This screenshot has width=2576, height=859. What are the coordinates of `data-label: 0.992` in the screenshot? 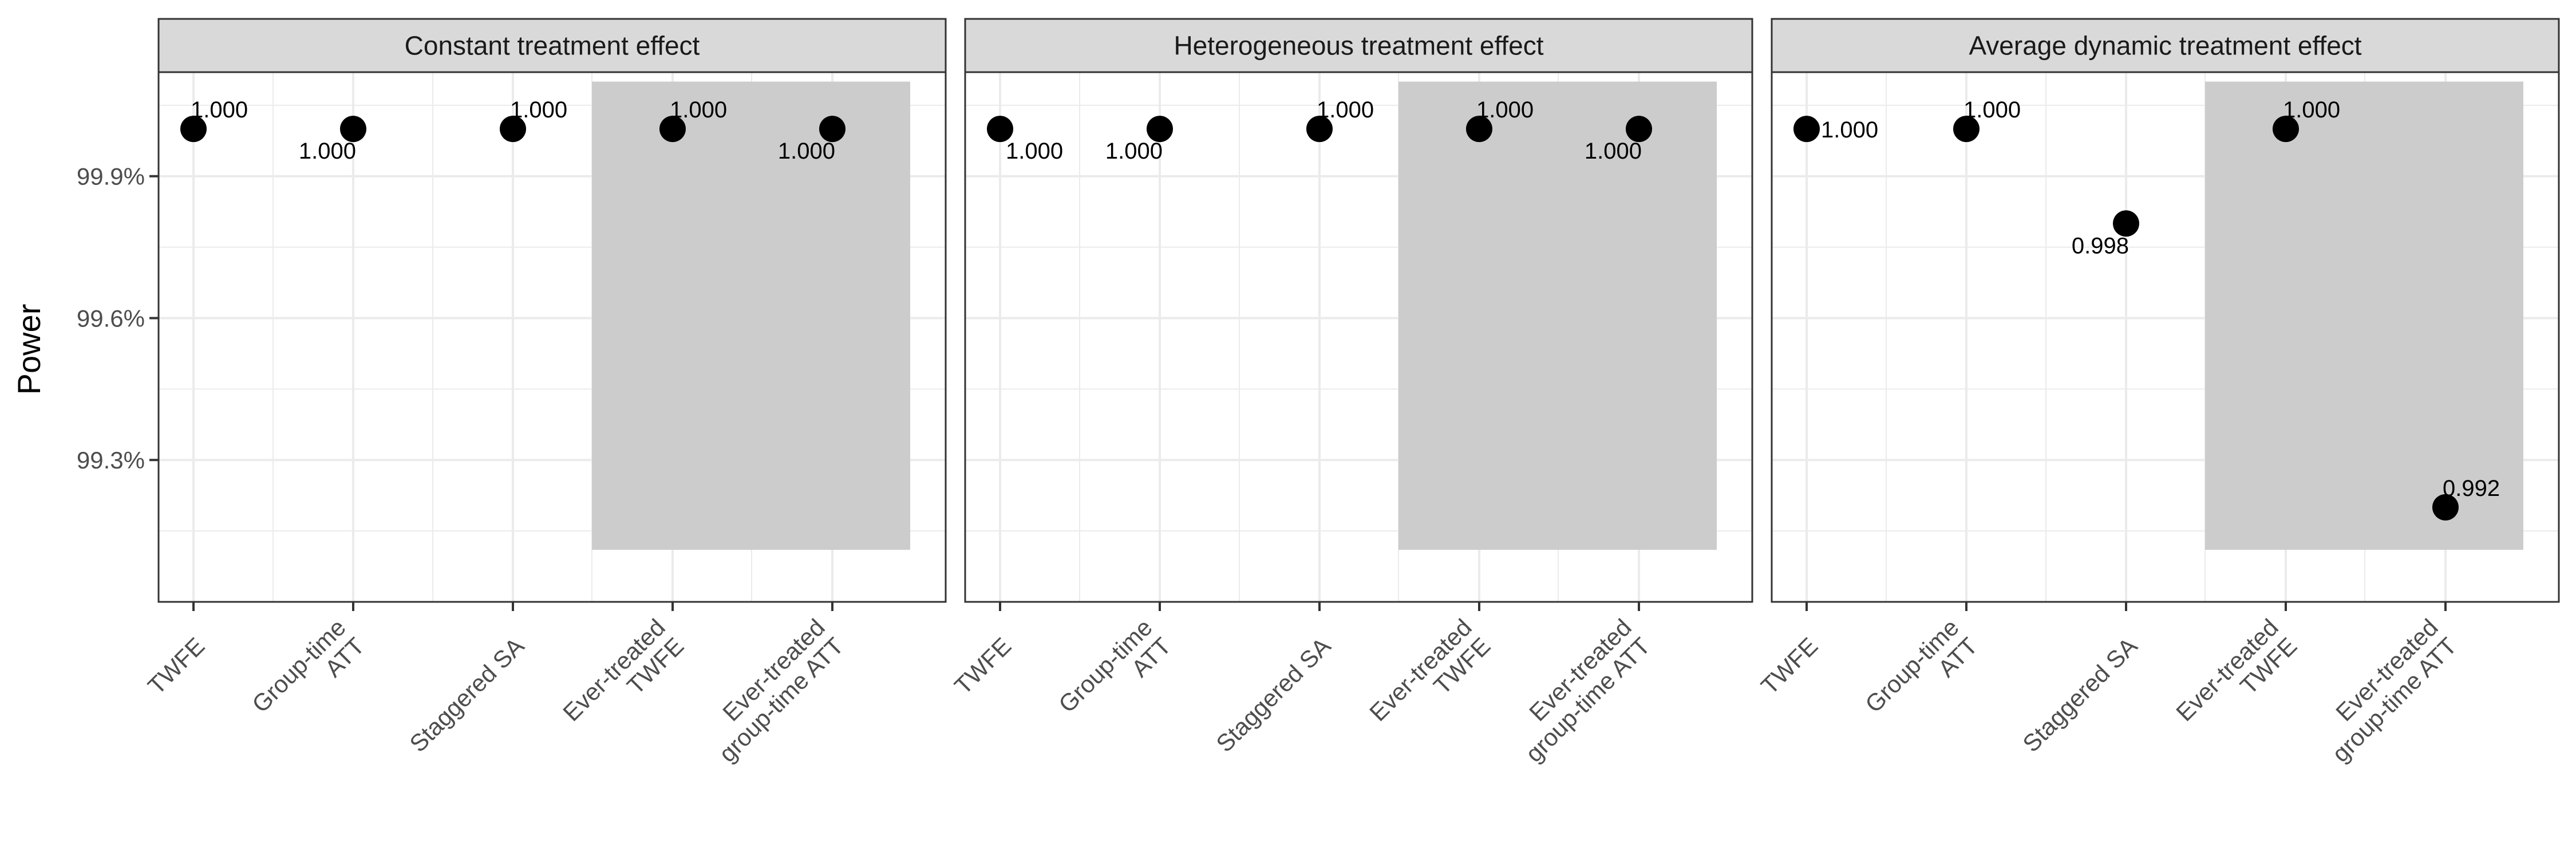 It's located at (2471, 488).